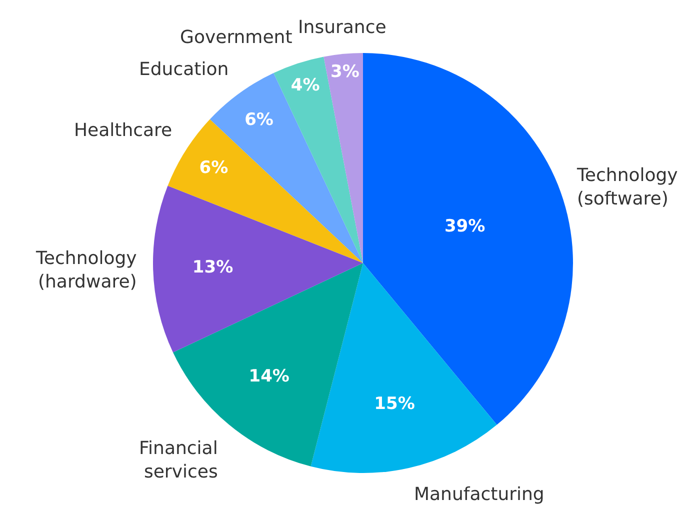  What do you see at coordinates (394, 404) in the screenshot?
I see `data-label: 15%` at bounding box center [394, 404].